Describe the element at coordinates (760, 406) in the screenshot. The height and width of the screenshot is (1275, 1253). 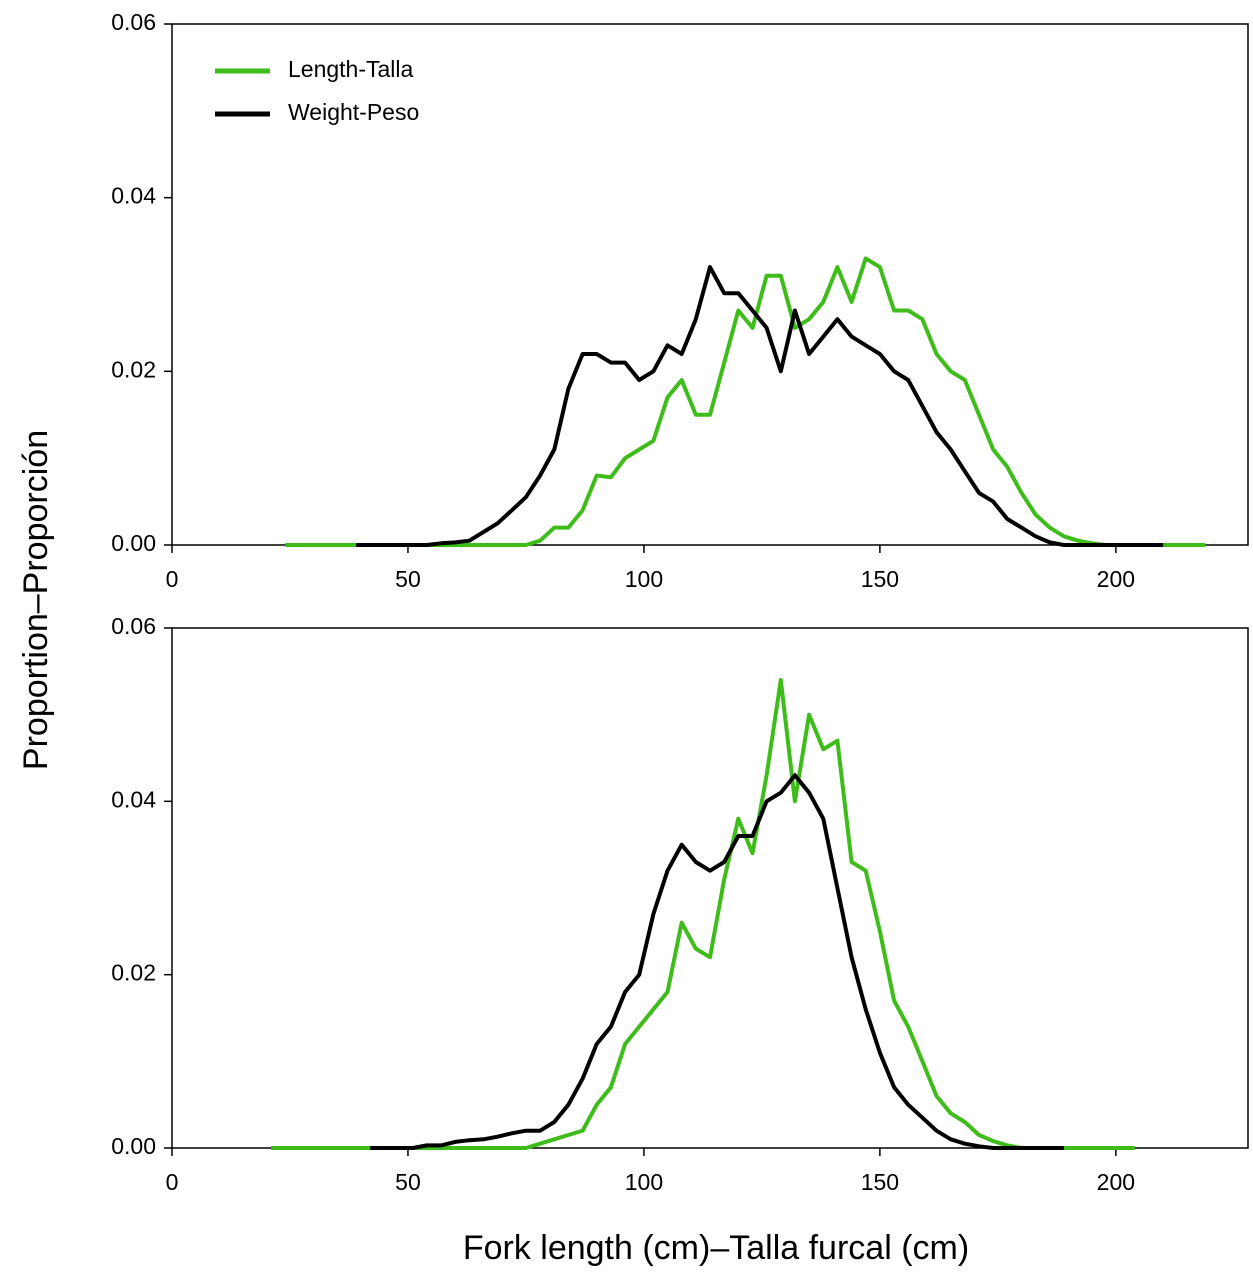
I see `series-line` at that location.